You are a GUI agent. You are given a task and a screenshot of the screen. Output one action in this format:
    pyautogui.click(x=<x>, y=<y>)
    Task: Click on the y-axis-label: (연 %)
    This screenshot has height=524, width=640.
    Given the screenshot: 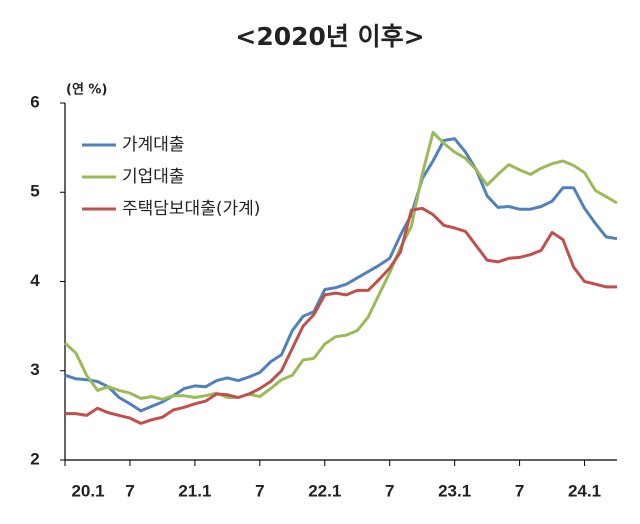 What is the action you would take?
    pyautogui.click(x=86, y=90)
    